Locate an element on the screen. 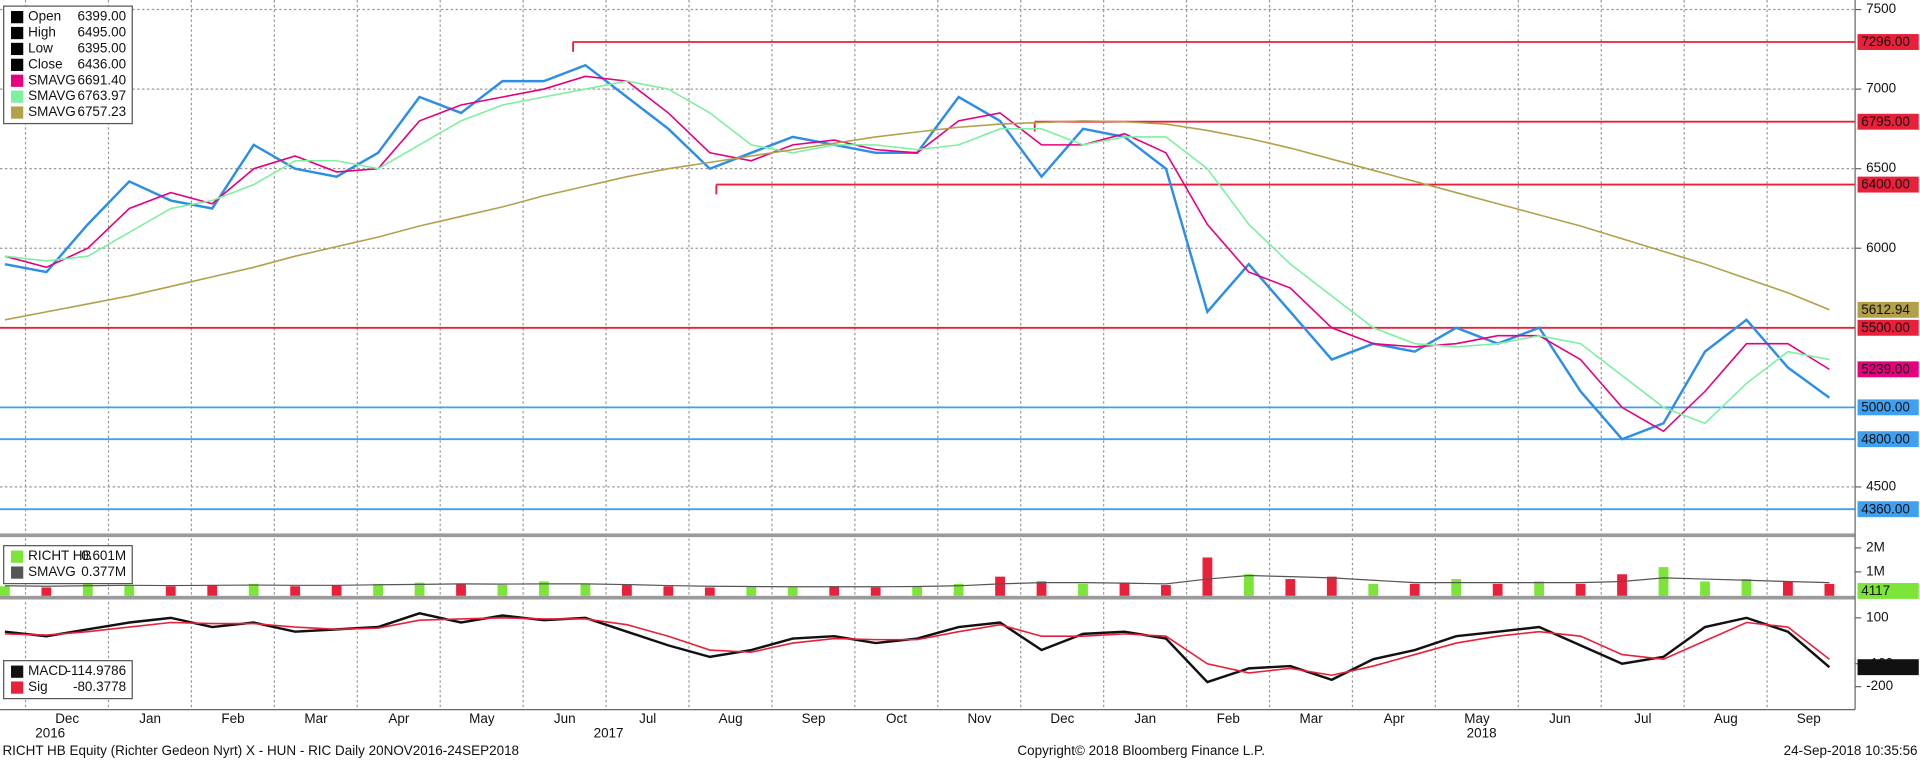 This screenshot has width=1920, height=761. y-tick-label: 100 is located at coordinates (1877, 616).